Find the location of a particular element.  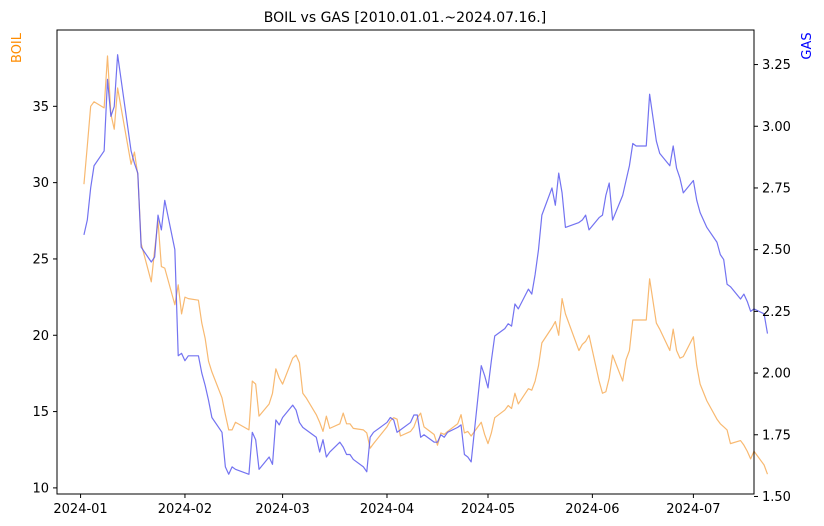

right-axis-label: GAS is located at coordinates (807, 45).